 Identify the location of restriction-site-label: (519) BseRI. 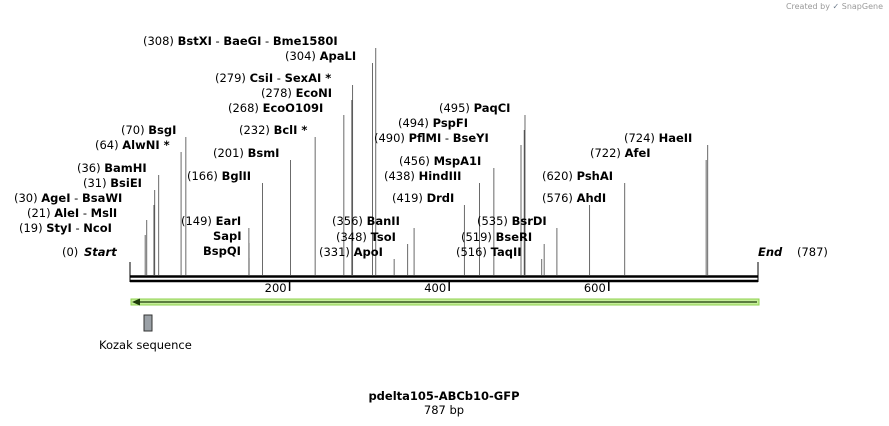
(496, 237).